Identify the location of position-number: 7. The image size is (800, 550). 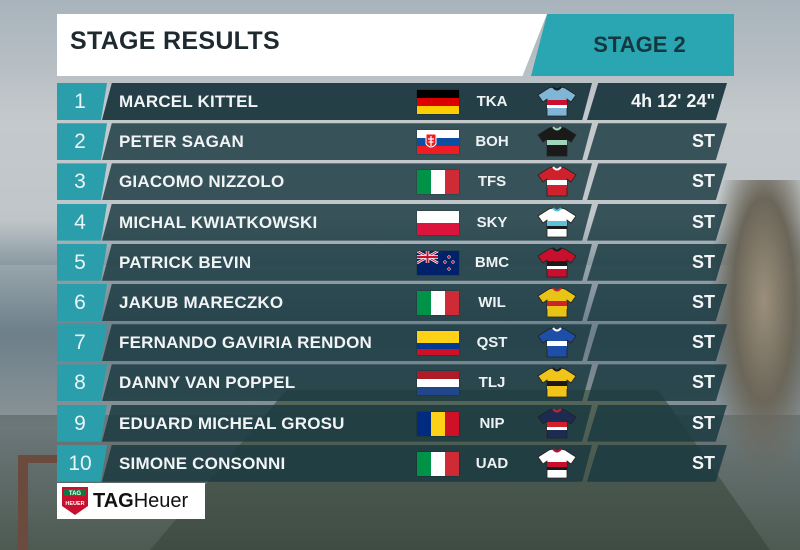
(80, 343).